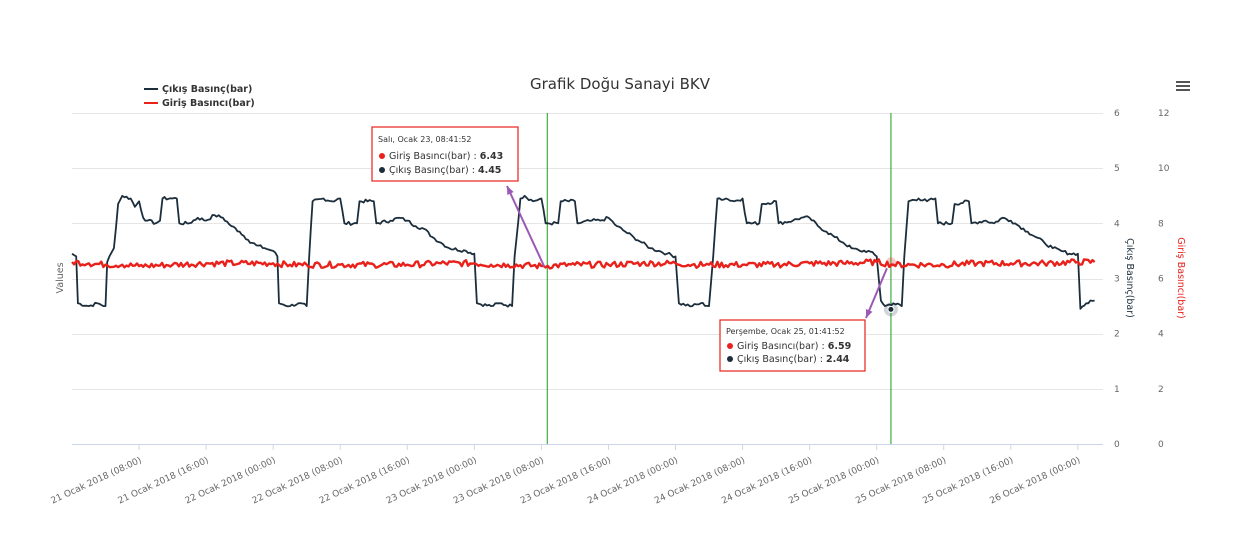 The height and width of the screenshot is (545, 1234). What do you see at coordinates (207, 89) in the screenshot?
I see `legend-label-cikis: Çıkış Basınç(bar)` at bounding box center [207, 89].